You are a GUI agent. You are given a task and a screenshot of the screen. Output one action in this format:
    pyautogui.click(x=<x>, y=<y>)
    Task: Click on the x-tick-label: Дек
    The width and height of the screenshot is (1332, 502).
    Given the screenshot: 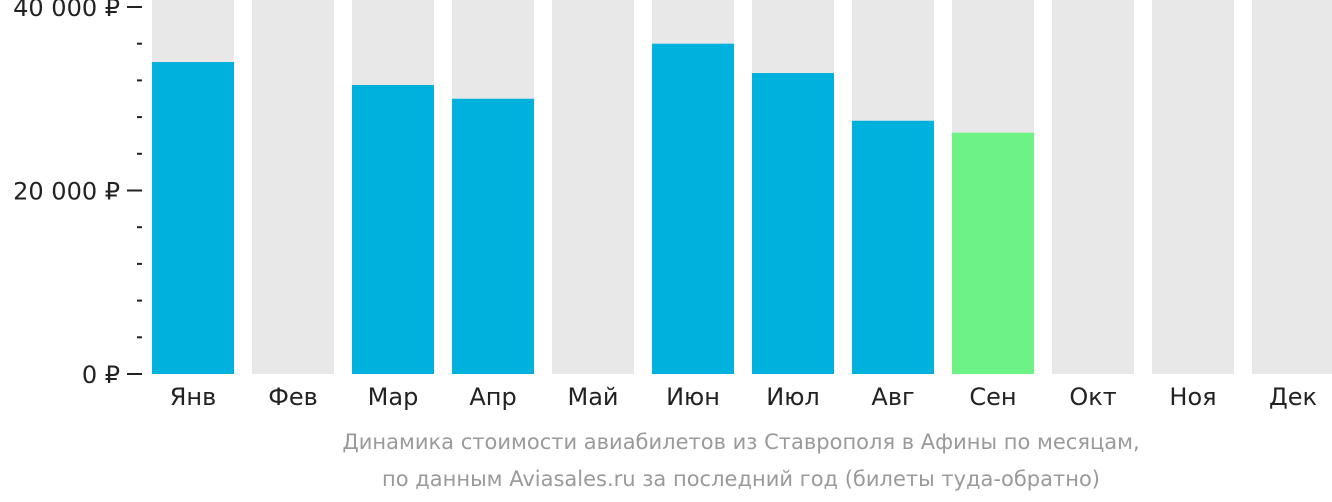 What is the action you would take?
    pyautogui.click(x=1293, y=397)
    